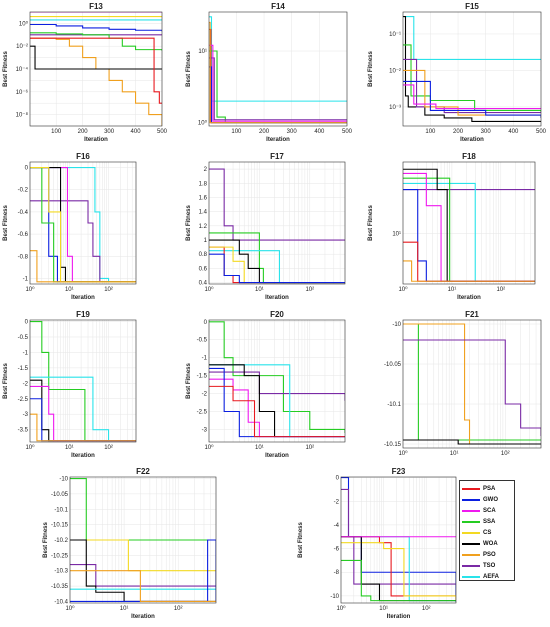  I want to click on y-tick-label: -0.5, so click(202, 341).